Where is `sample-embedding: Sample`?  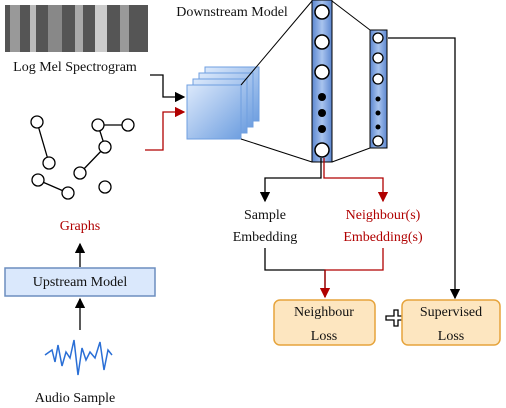 sample-embedding: Sample is located at coordinates (265, 215).